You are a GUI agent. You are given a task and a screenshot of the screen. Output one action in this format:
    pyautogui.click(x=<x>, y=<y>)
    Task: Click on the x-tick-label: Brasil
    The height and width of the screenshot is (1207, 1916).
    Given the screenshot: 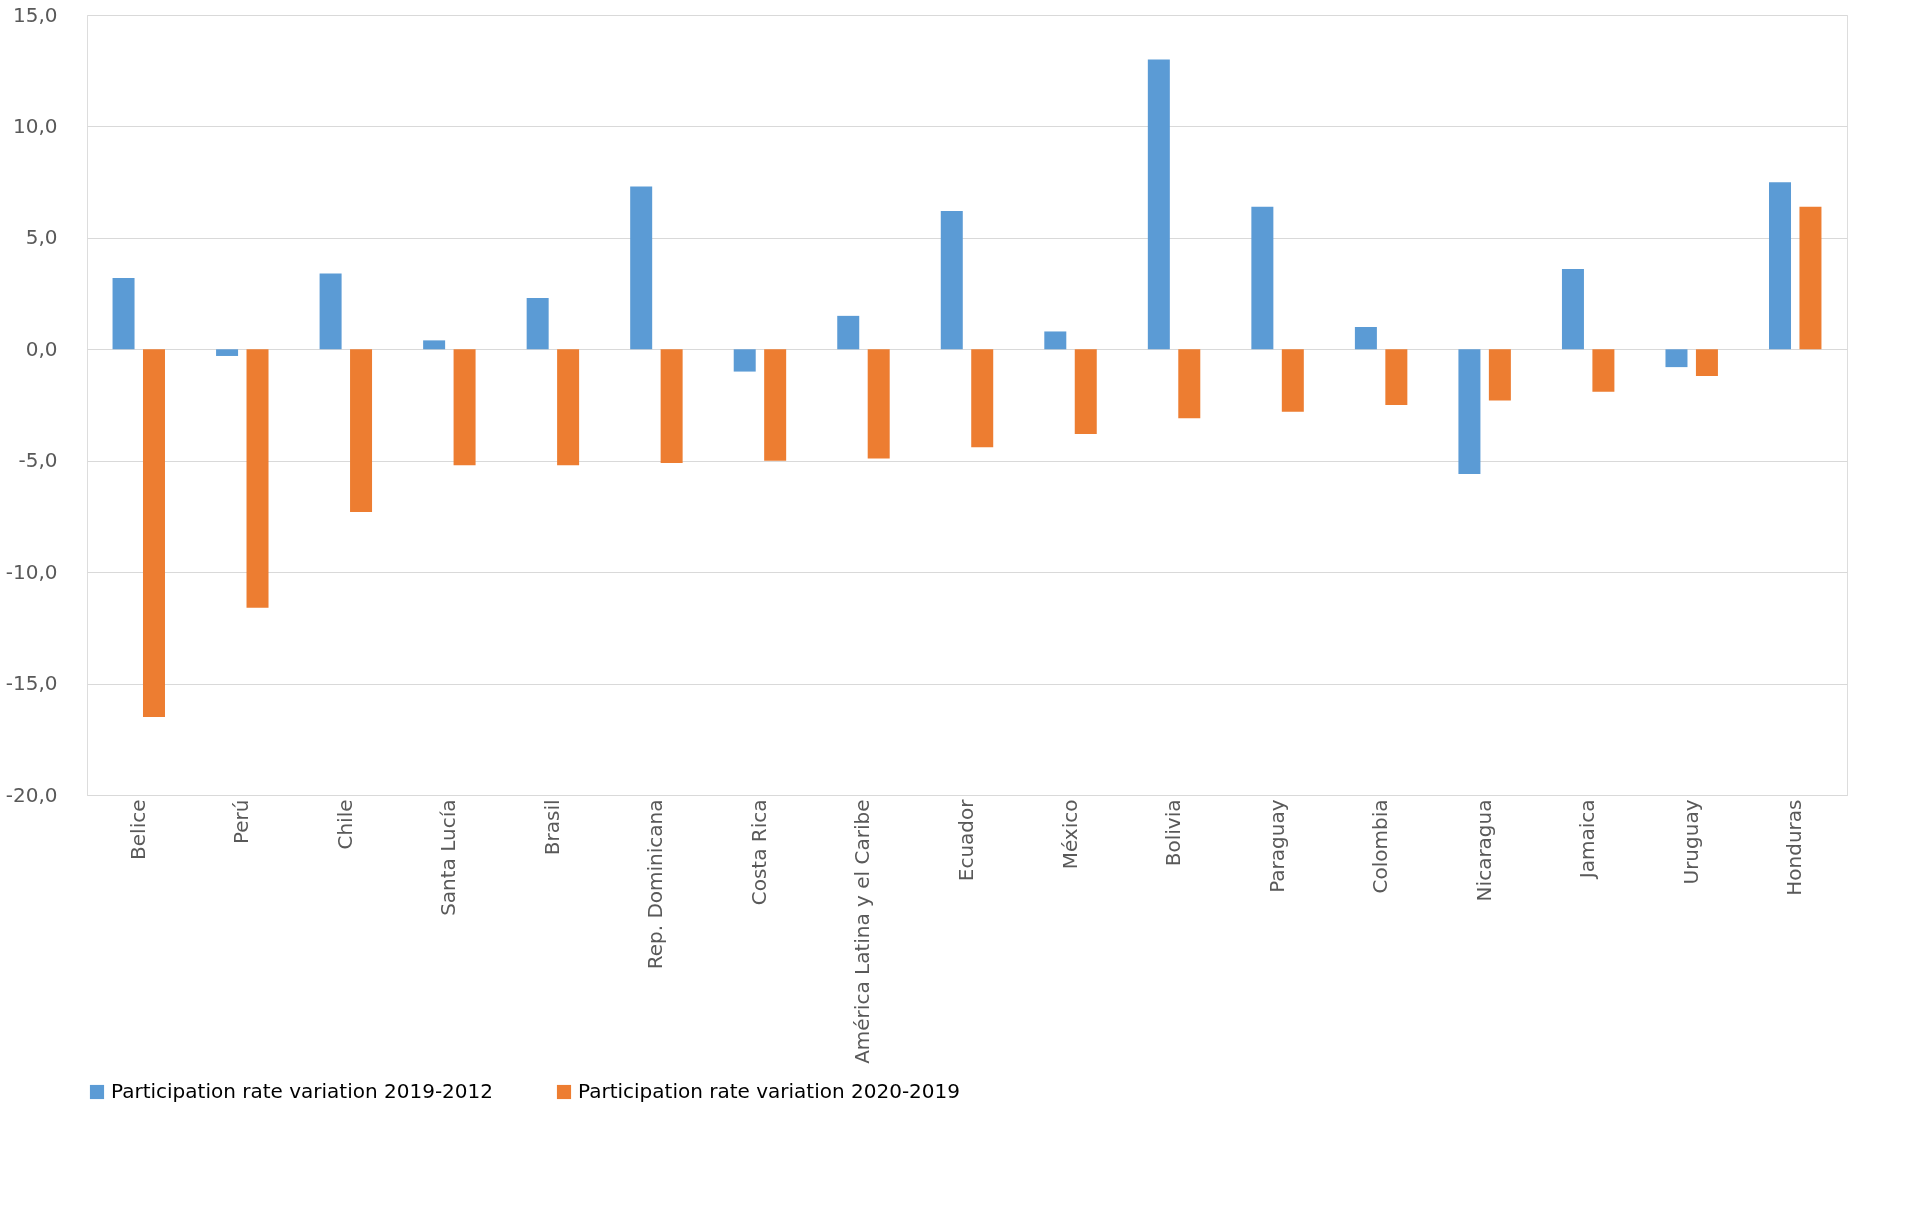 What is the action you would take?
    pyautogui.click(x=551, y=827)
    